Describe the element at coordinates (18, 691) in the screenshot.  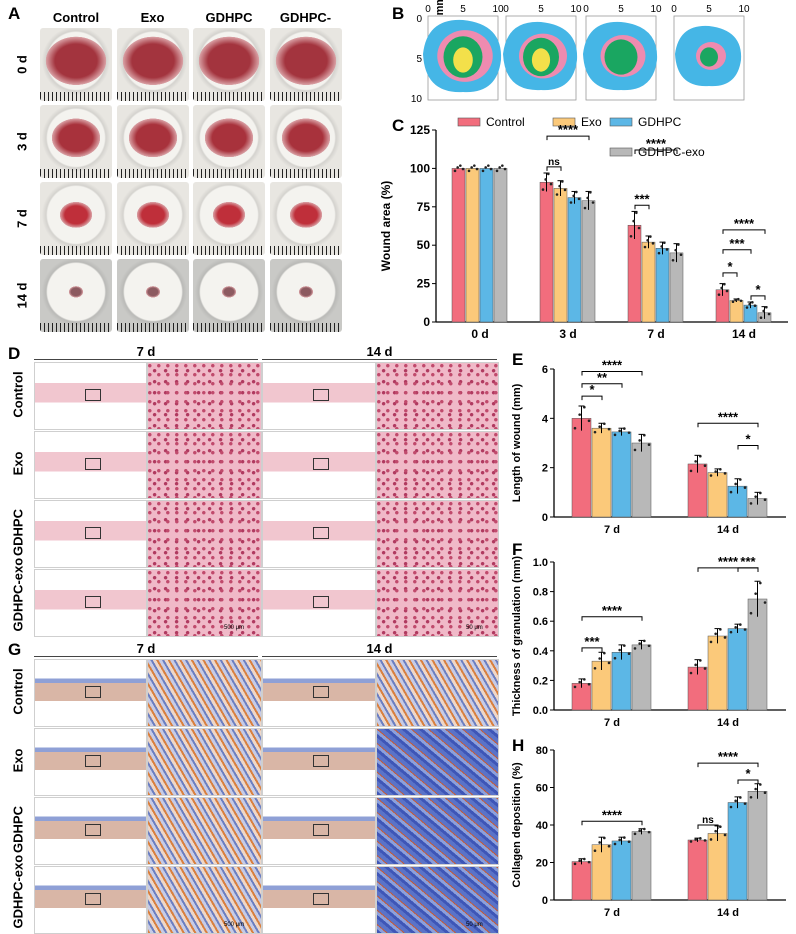
I see `histo-row-label-control: Control` at that location.